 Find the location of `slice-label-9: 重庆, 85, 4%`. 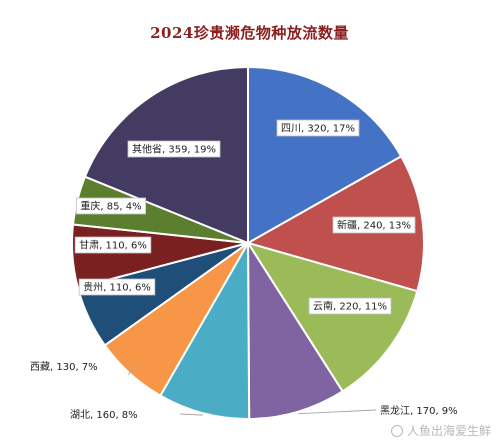

slice-label-9: 重庆, 85, 4% is located at coordinates (110, 206).